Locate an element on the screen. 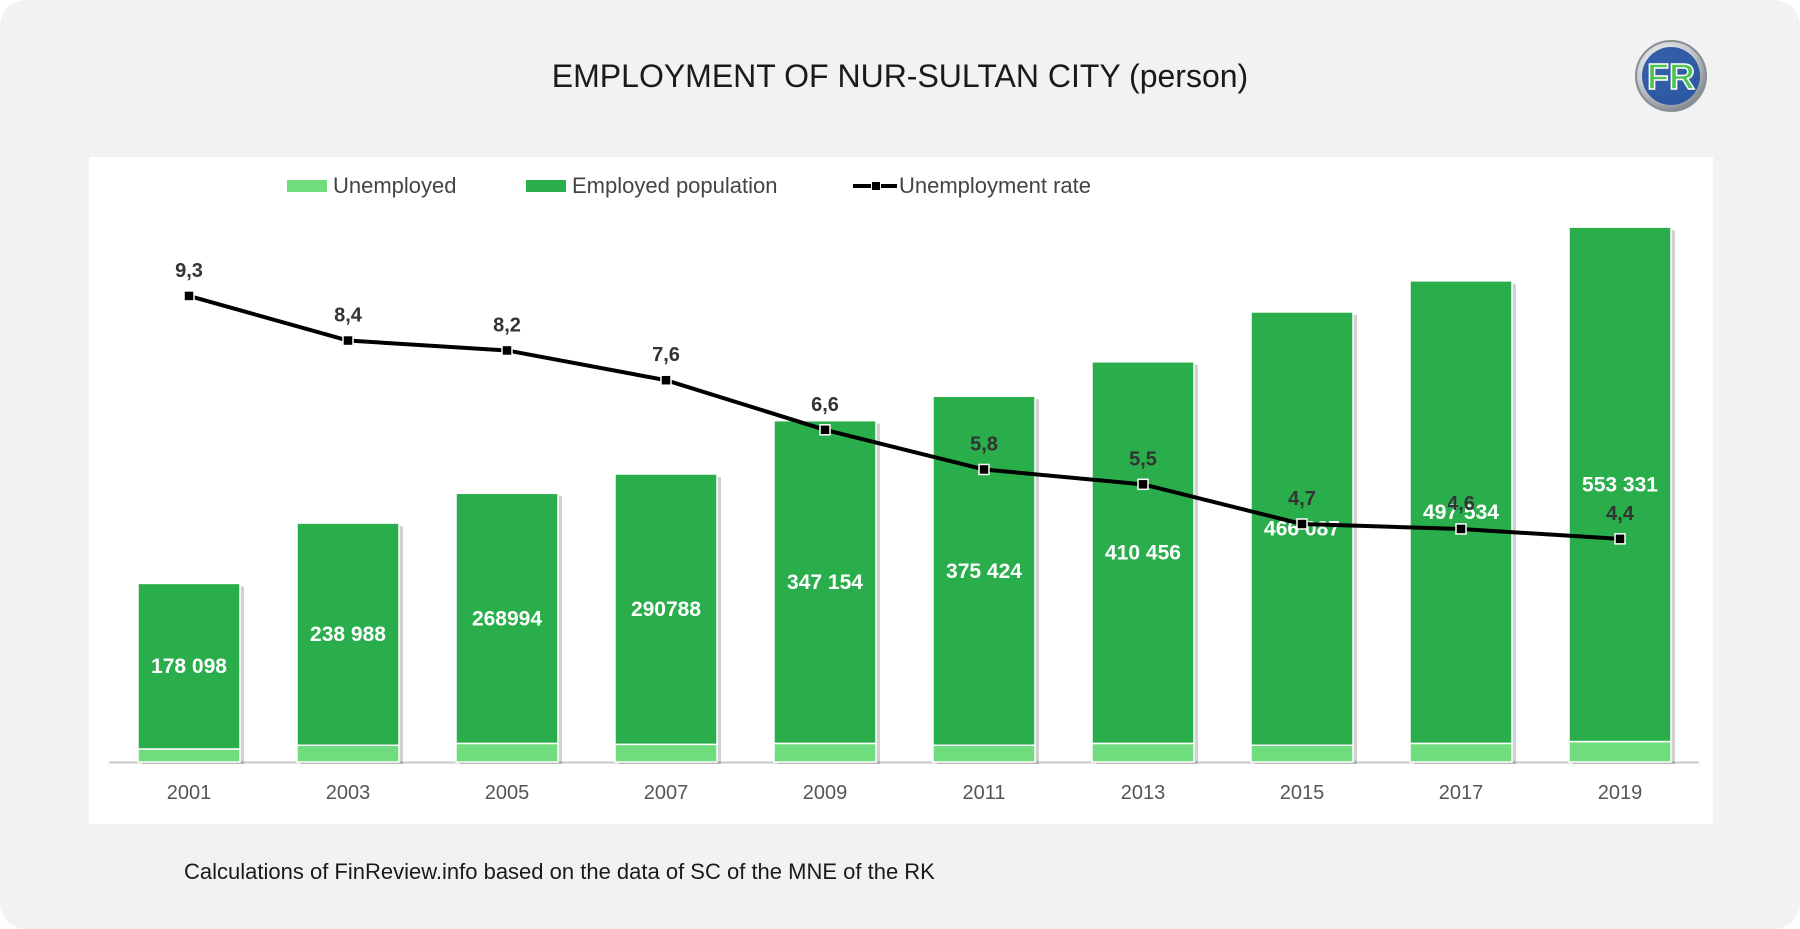 Image resolution: width=1800 pixels, height=929 pixels. finreview-logo-icon: FR is located at coordinates (1671, 76).